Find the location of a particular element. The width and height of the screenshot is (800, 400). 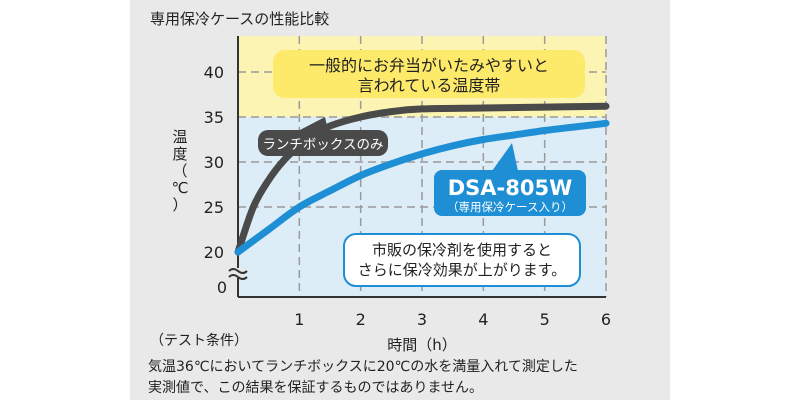

x-tick-label-1: 1 is located at coordinates (299, 319).